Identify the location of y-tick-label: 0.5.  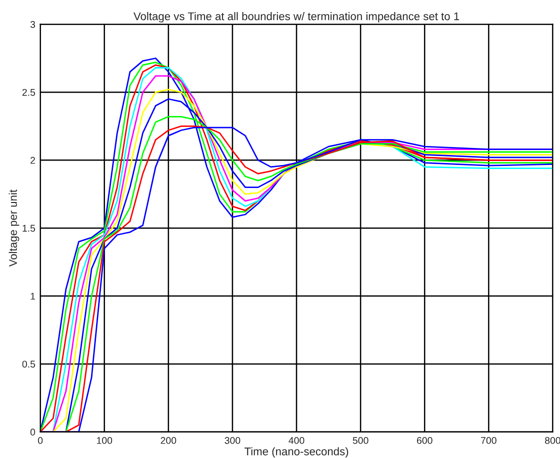
(29, 364).